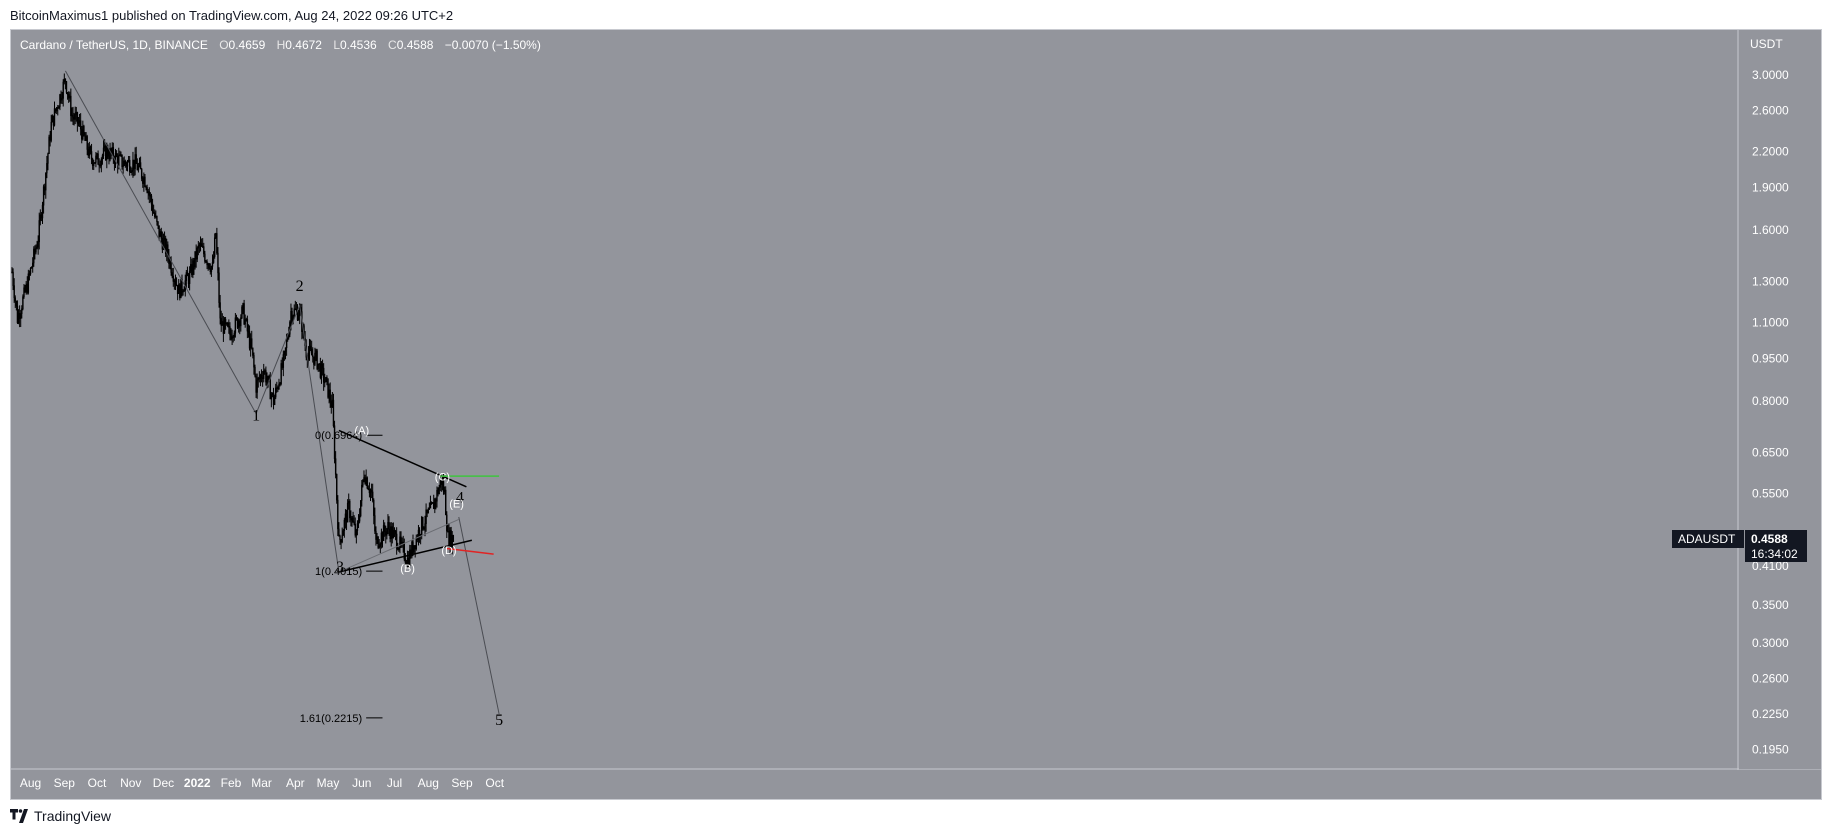  What do you see at coordinates (398, 545) in the screenshot?
I see `triangle-inner-line` at bounding box center [398, 545].